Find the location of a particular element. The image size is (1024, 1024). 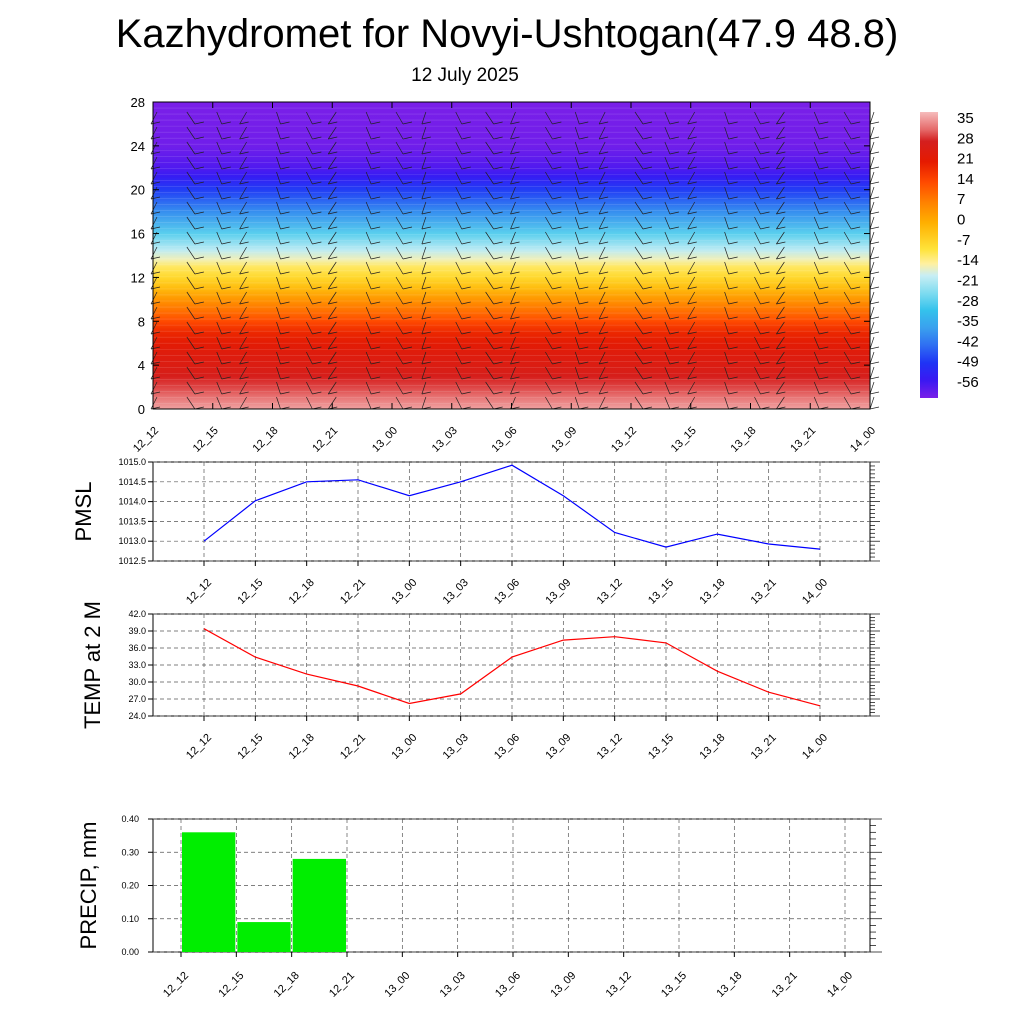

temp-y-tick-label: 42.0 is located at coordinates (137, 614).